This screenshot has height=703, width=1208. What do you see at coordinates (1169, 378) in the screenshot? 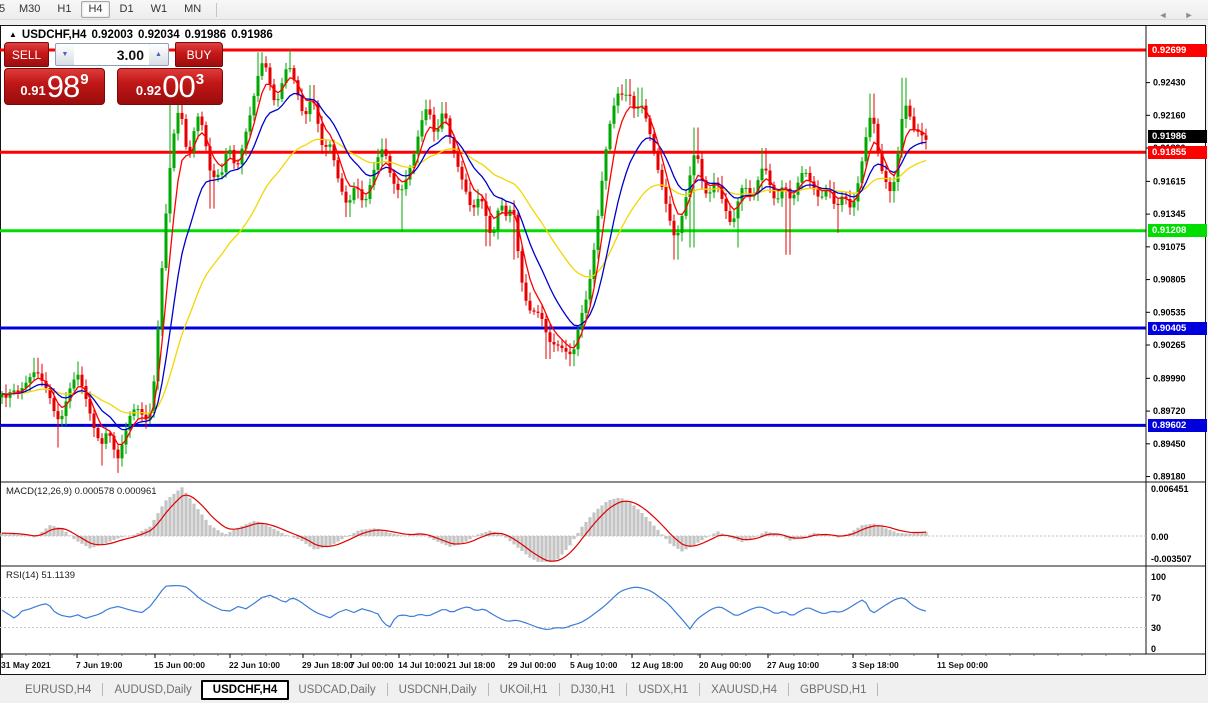
I see `price-tick-label: 0.89990` at bounding box center [1169, 378].